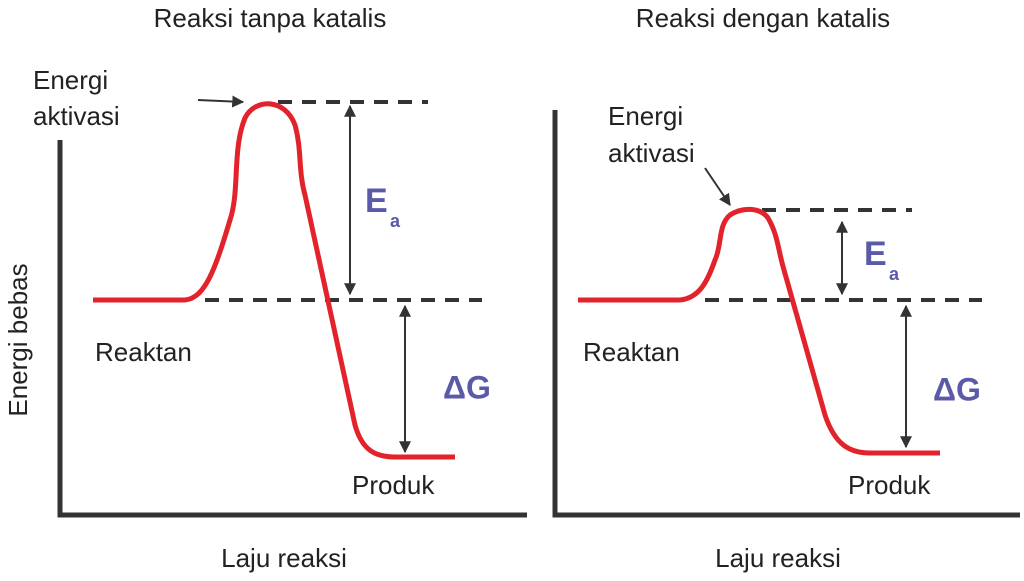  Describe the element at coordinates (763, 18) in the screenshot. I see `panel-title: Reaksi dengan katalis` at that location.